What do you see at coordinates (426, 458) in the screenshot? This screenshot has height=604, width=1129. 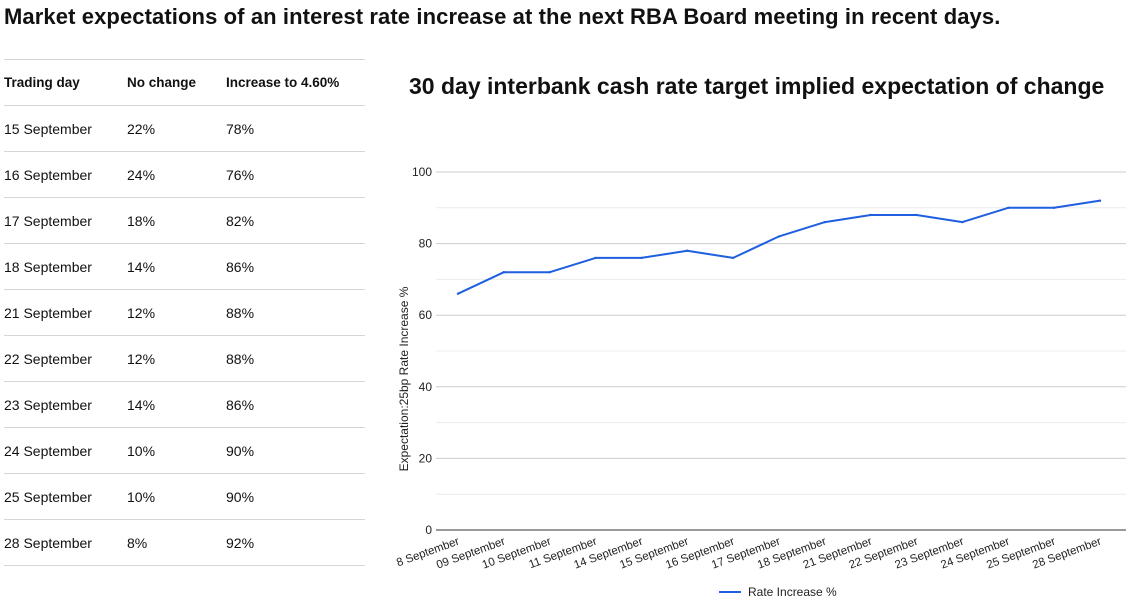 I see `y-tick-label: 20` at bounding box center [426, 458].